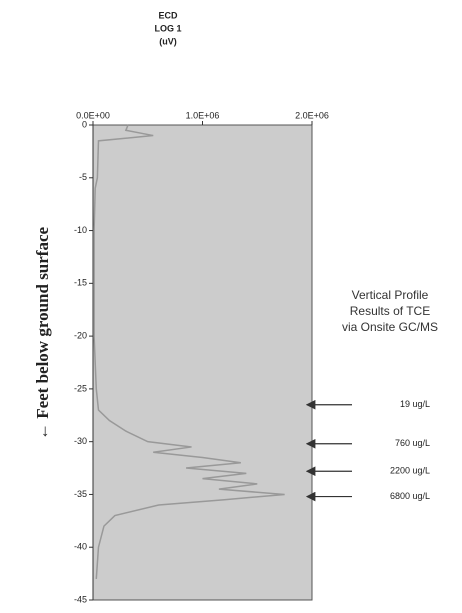  Describe the element at coordinates (80, 599) in the screenshot. I see `y-tick-label: -45` at that location.